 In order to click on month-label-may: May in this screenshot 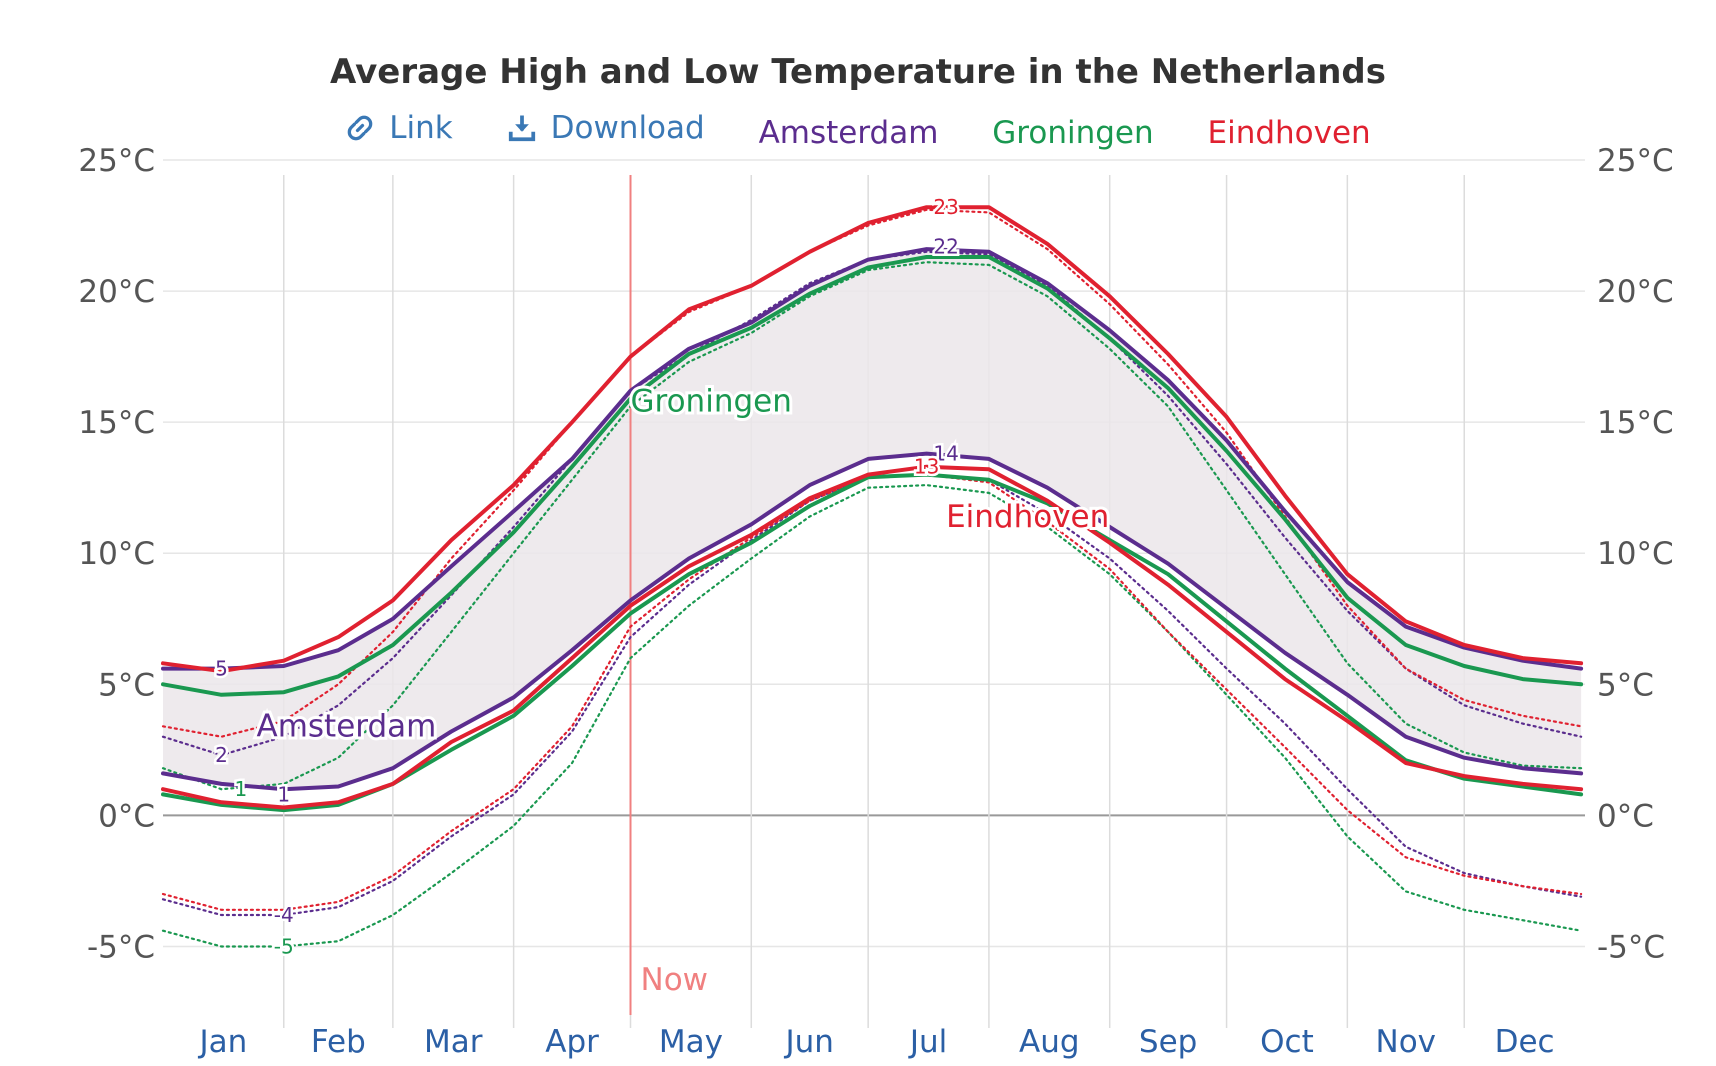, I will do `click(691, 1042)`.